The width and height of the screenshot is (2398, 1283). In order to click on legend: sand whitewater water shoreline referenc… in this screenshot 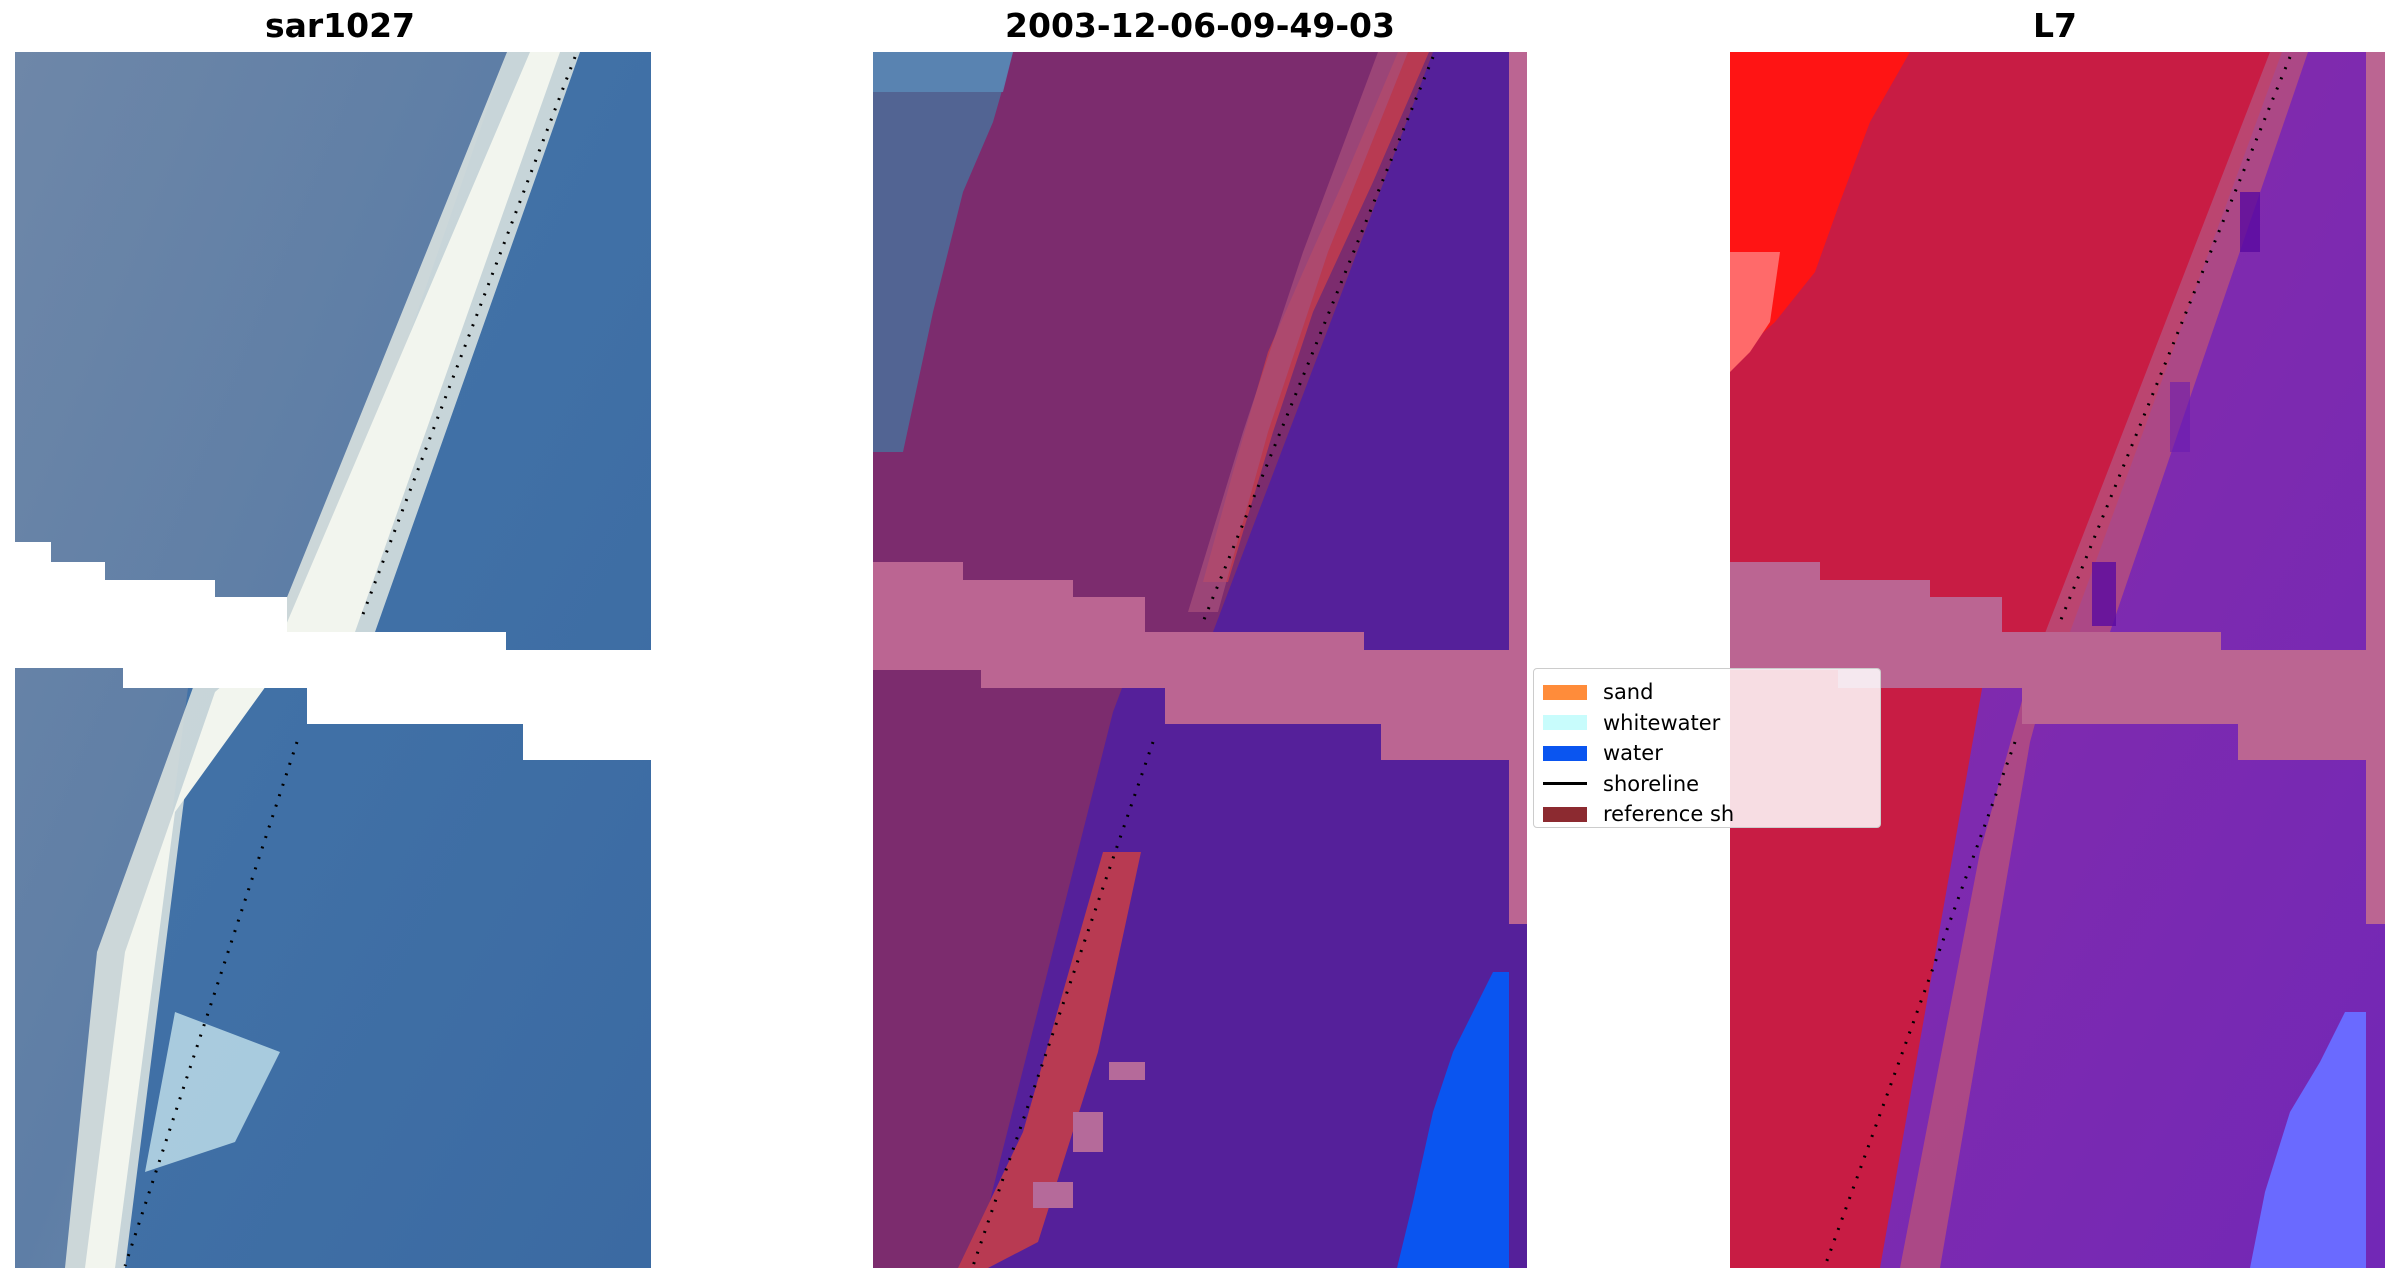, I will do `click(1707, 748)`.